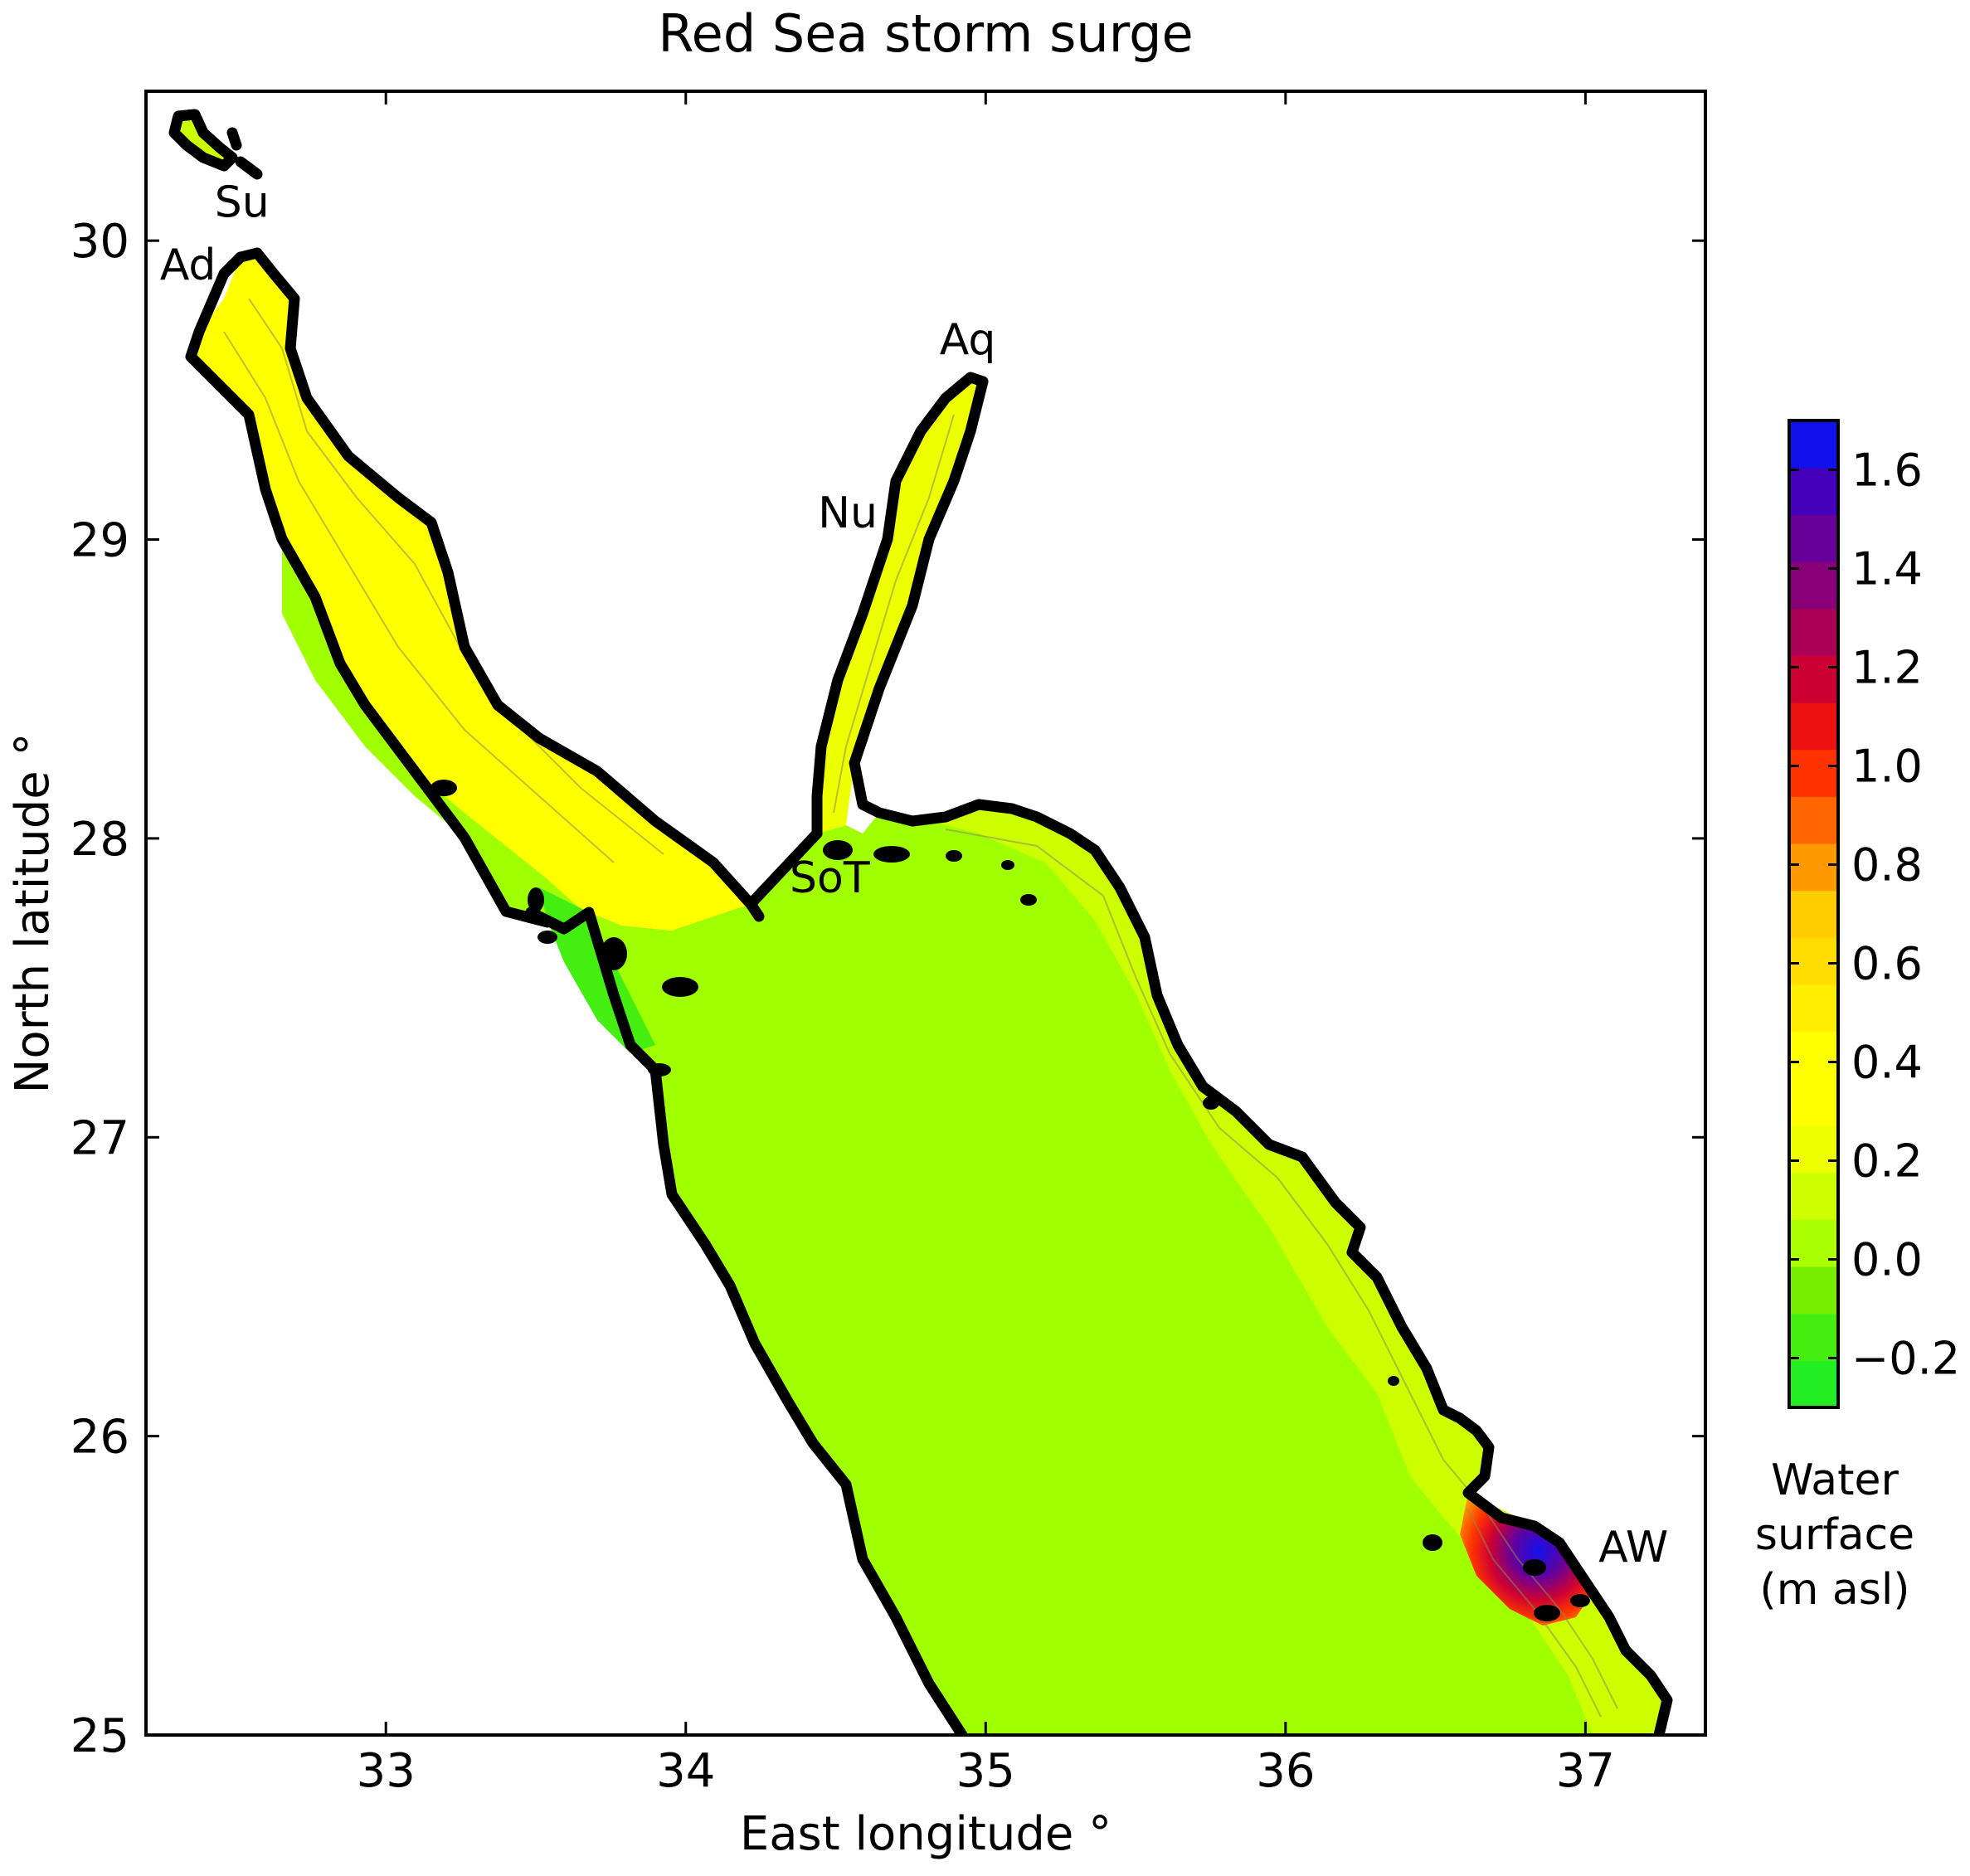  Describe the element at coordinates (1887, 865) in the screenshot. I see `colorbar-tick-label: 0.8` at that location.